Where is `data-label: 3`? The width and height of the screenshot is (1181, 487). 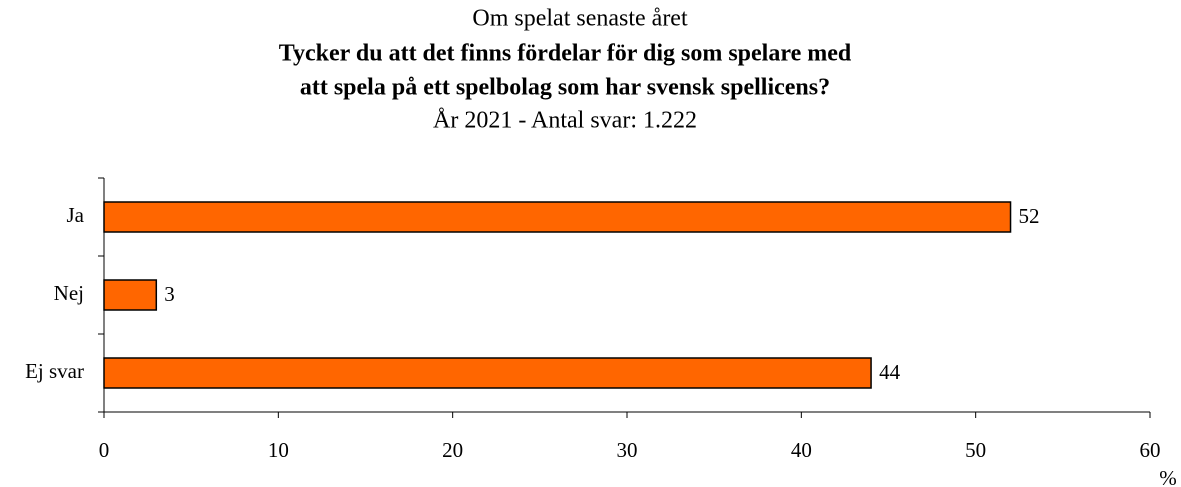 data-label: 3 is located at coordinates (169, 294).